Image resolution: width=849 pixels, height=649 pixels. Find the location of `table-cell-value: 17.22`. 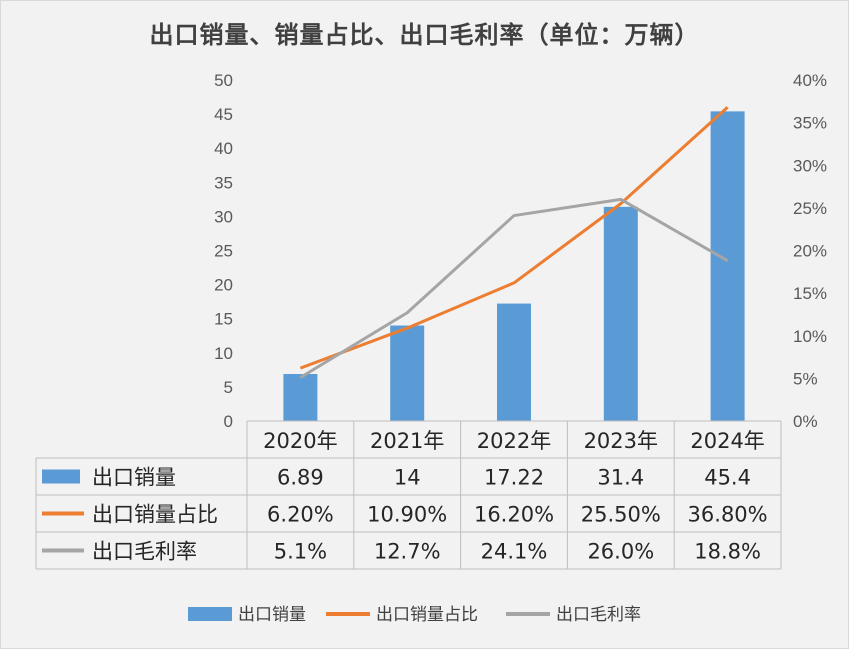

table-cell-value: 17.22 is located at coordinates (514, 478).